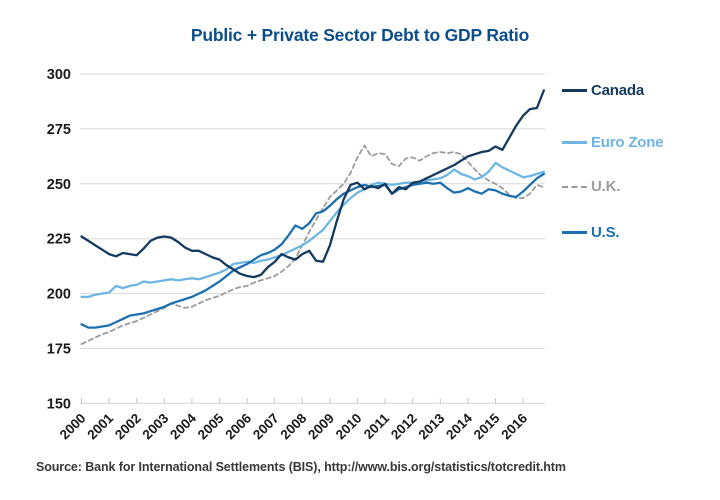 The height and width of the screenshot is (500, 720). I want to click on legend-item-u-k: U.K., so click(591, 186).